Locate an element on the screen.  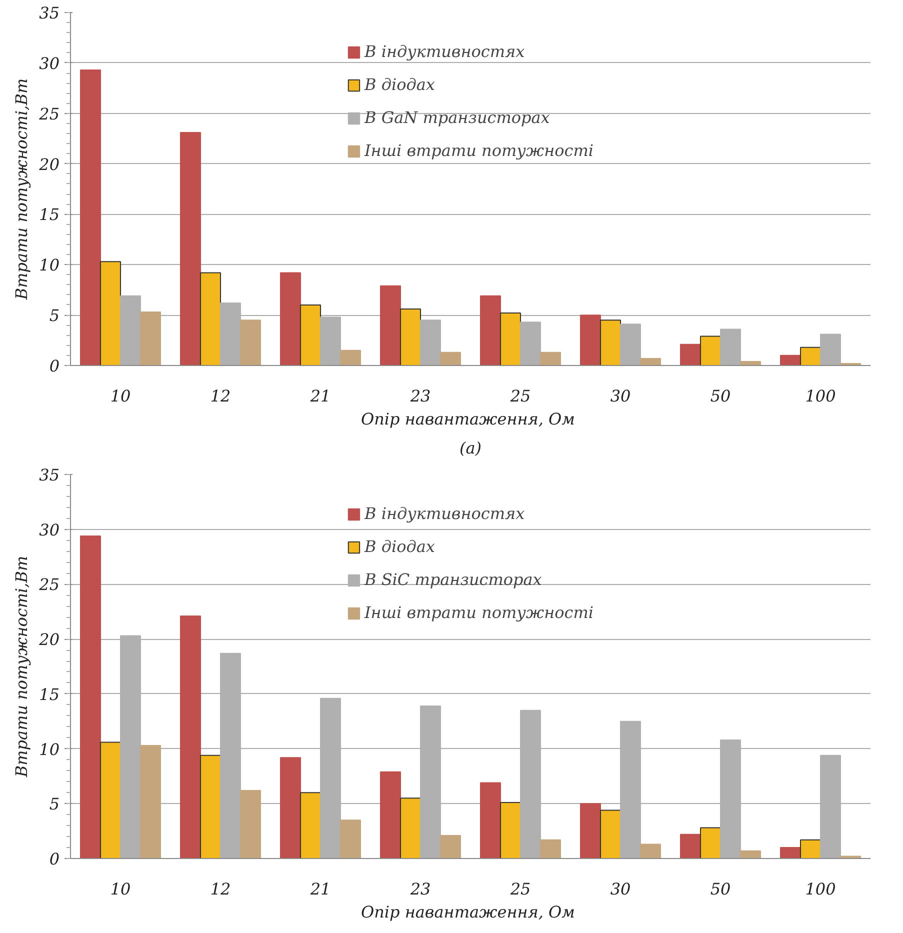
legend-label: В GaN транзисторах is located at coordinates (457, 117).